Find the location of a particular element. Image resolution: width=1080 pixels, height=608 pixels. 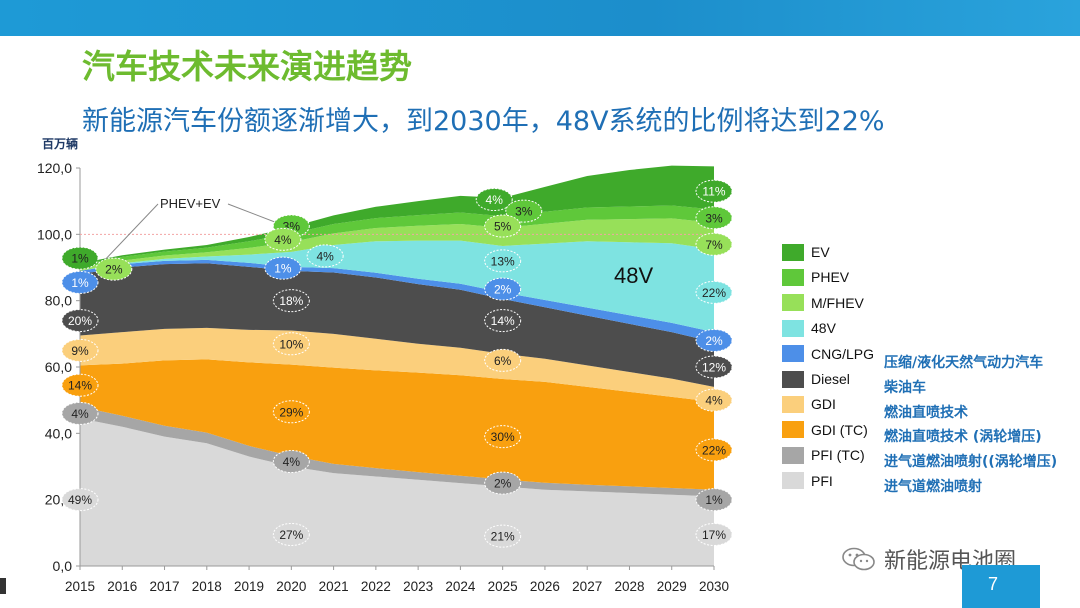

legend-label: M/FHEV is located at coordinates (837, 302).